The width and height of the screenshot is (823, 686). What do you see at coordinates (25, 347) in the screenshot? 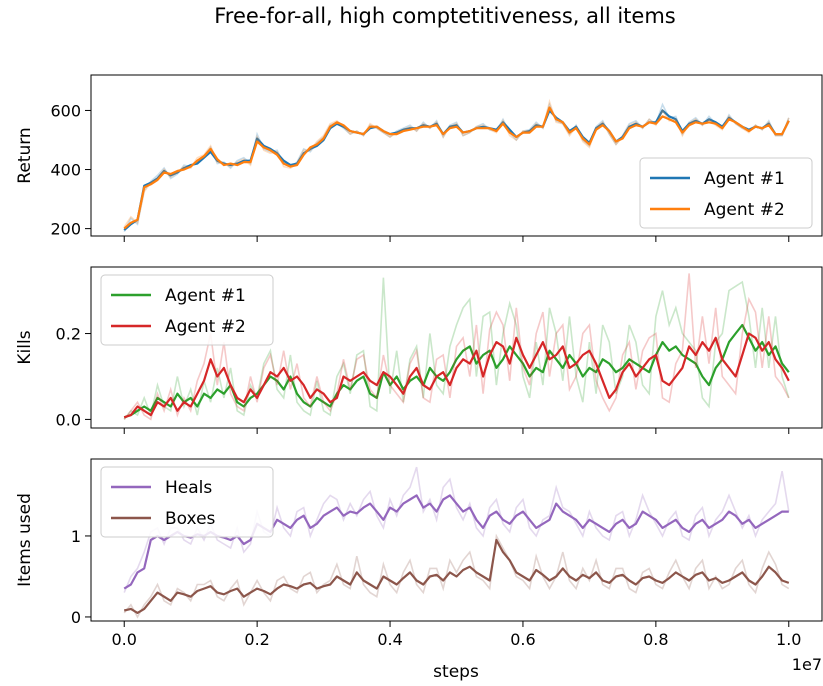
I see `y-axis-label: Kills` at bounding box center [25, 347].